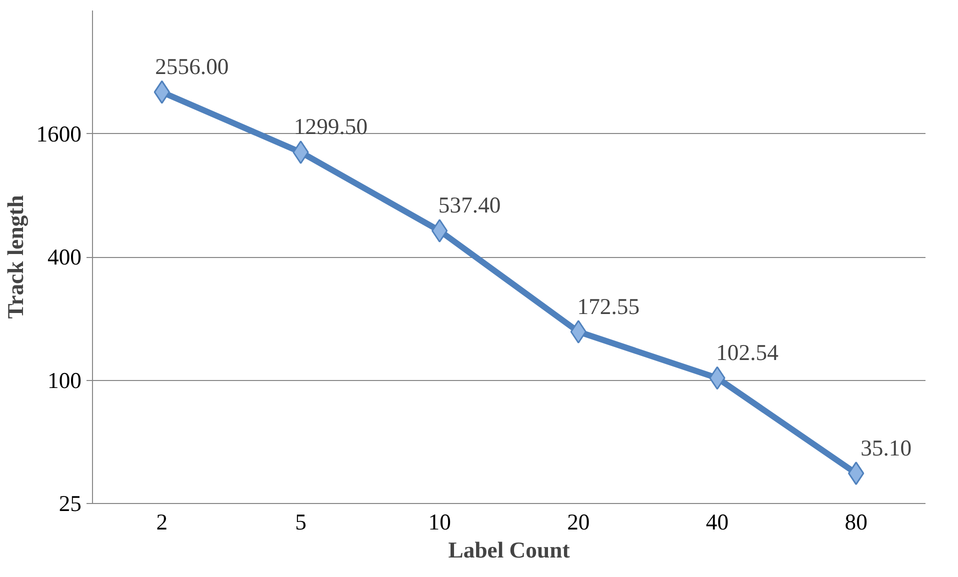  I want to click on x-tick-label: 80, so click(856, 522).